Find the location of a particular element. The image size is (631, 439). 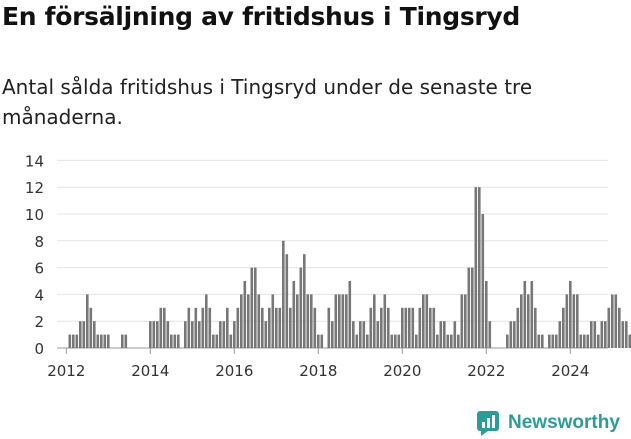

y-tick-label: 6 is located at coordinates (39, 269).